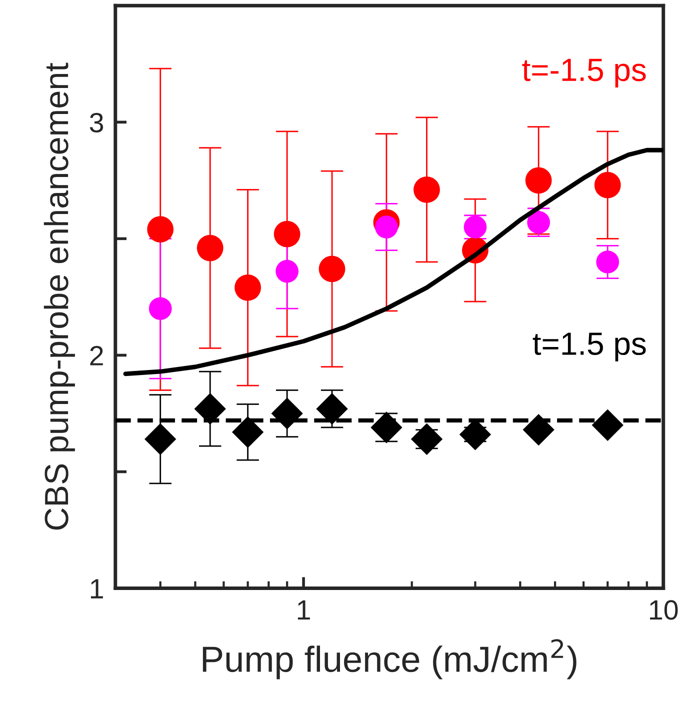 The image size is (691, 702). I want to click on text: t=-1.5 ps, so click(584, 73).